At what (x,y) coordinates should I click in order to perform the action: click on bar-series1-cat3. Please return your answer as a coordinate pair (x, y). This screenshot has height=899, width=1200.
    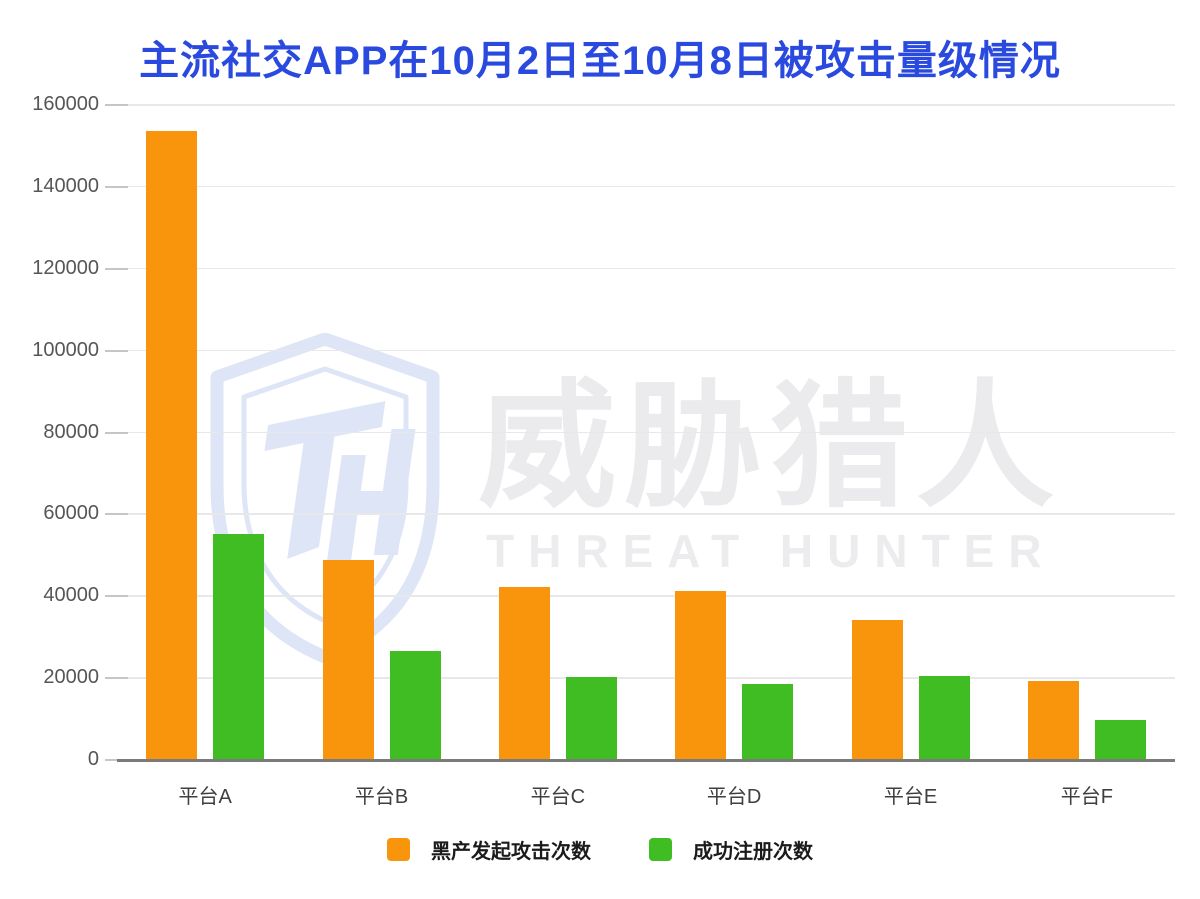
    Looking at the image, I should click on (524, 673).